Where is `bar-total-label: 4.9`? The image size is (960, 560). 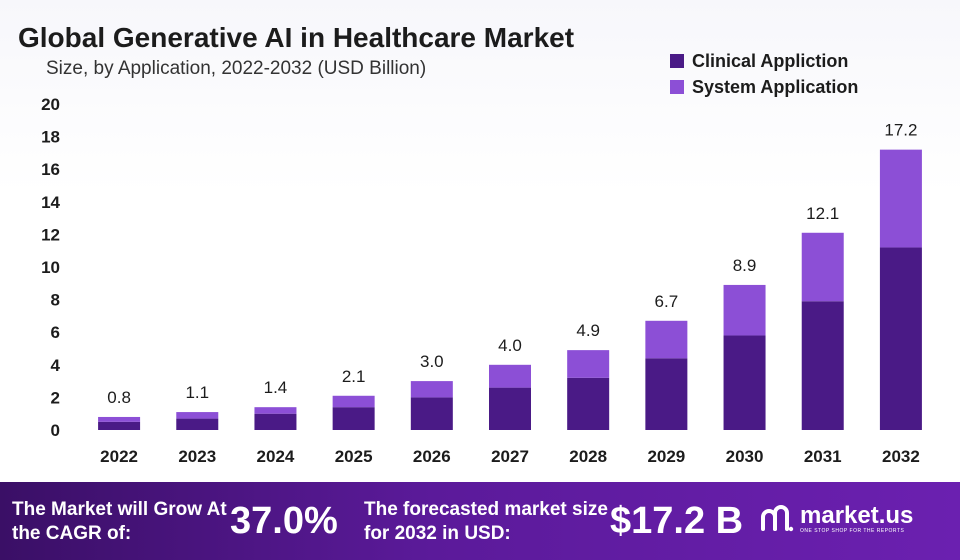 bar-total-label: 4.9 is located at coordinates (588, 330).